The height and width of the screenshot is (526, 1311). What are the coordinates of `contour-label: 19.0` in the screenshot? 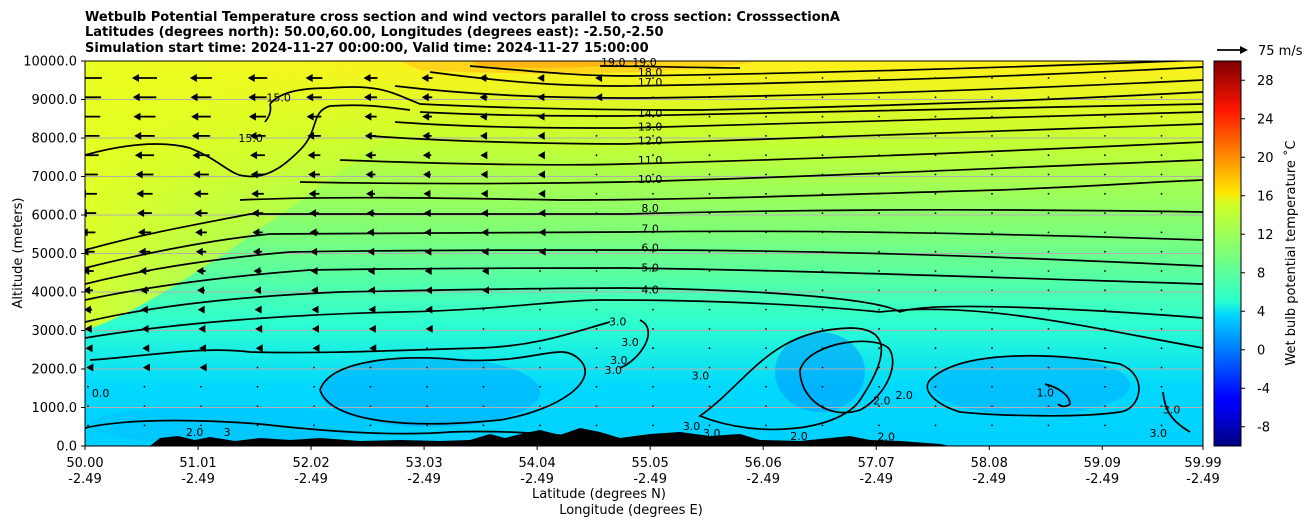 It's located at (644, 62).